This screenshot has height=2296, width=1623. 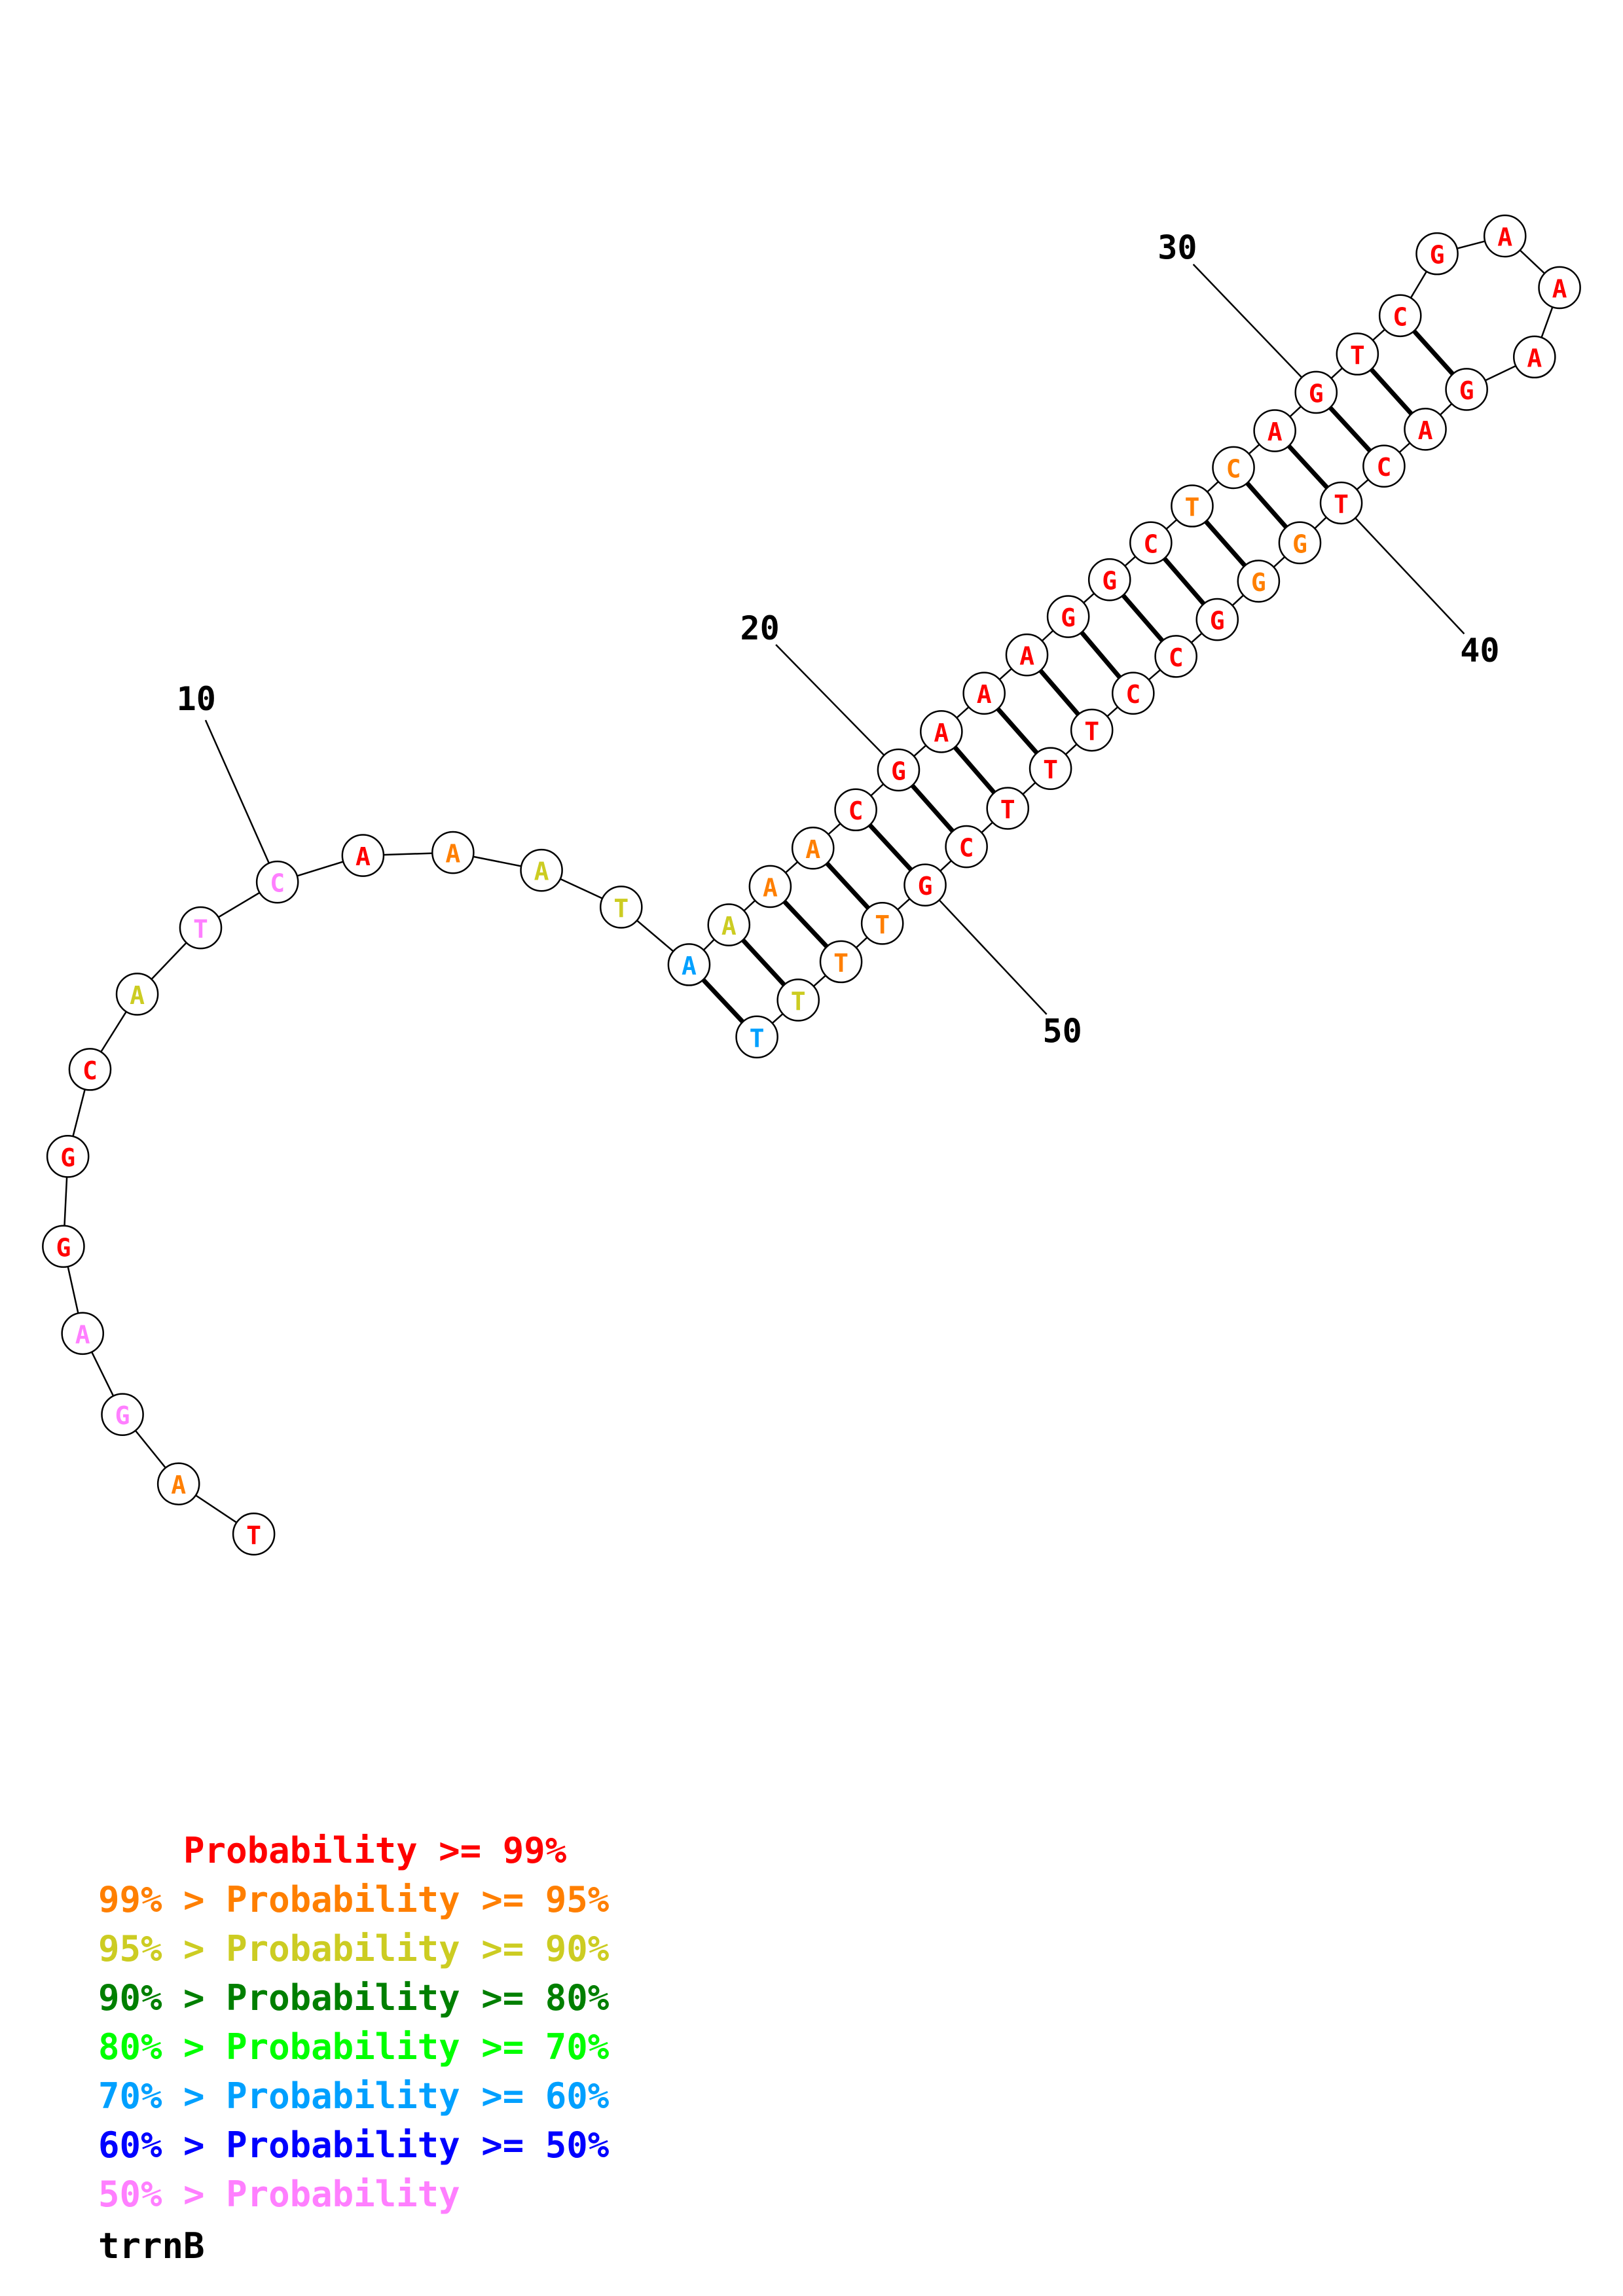 I want to click on nucleotide-16: A, so click(x=729, y=924).